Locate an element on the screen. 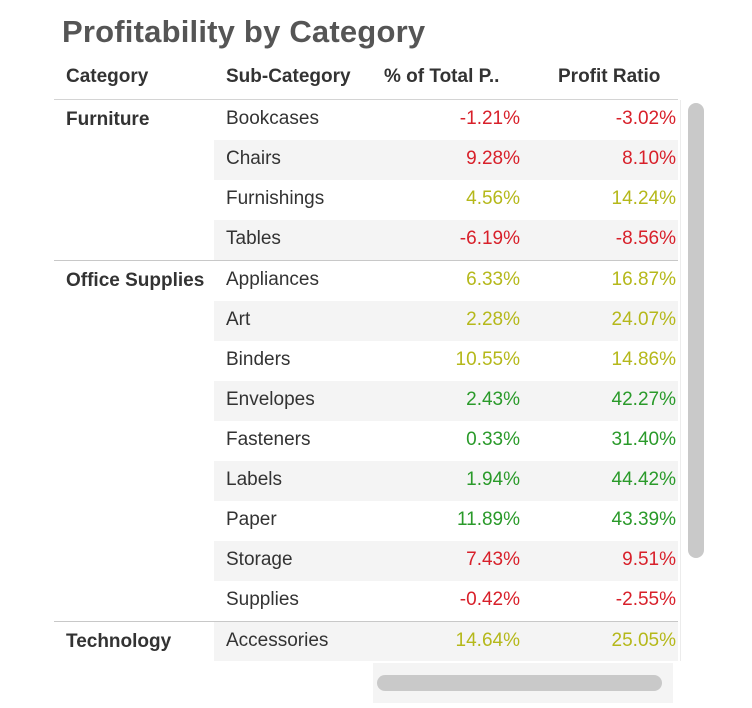 The height and width of the screenshot is (708, 752). sub-category-cell: Furnishings is located at coordinates (275, 198).